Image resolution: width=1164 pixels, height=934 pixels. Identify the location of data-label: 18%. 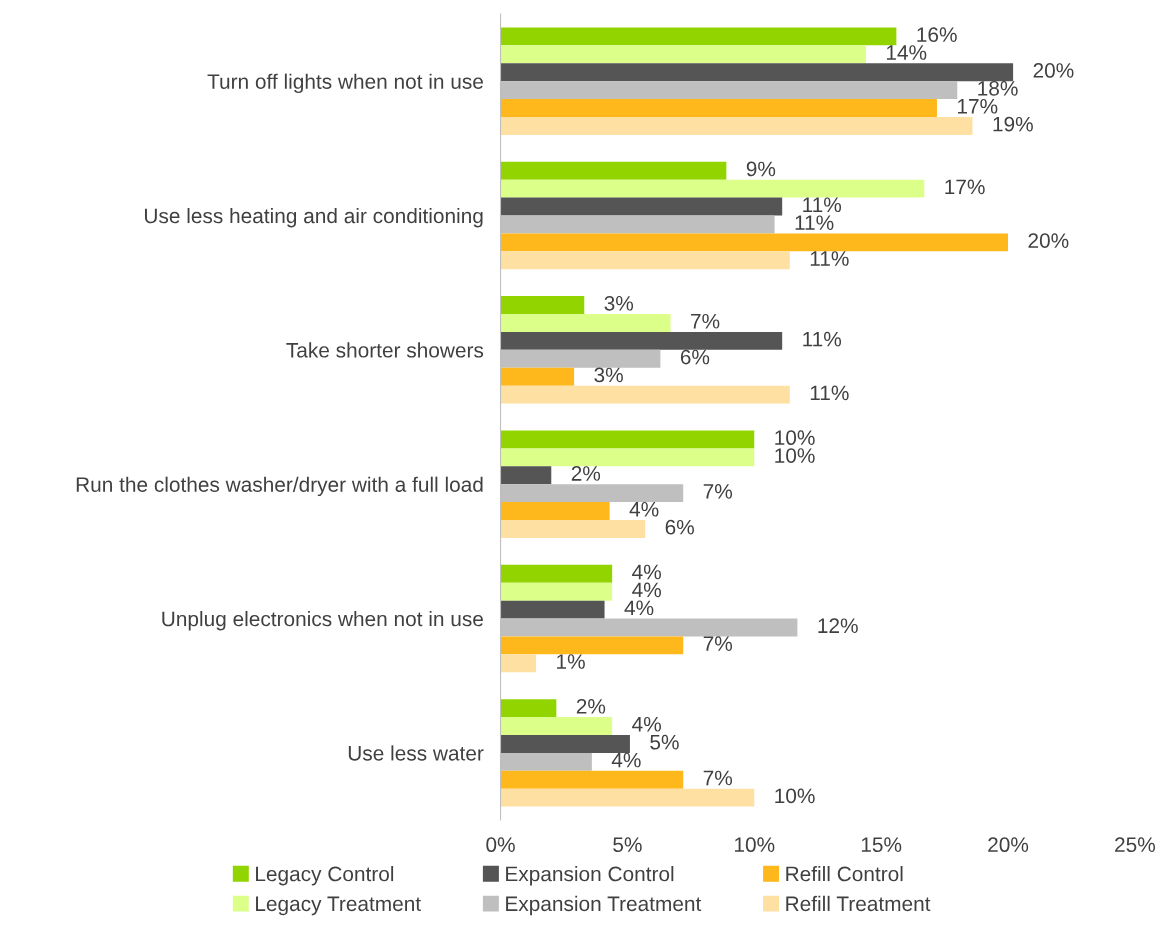
(998, 88).